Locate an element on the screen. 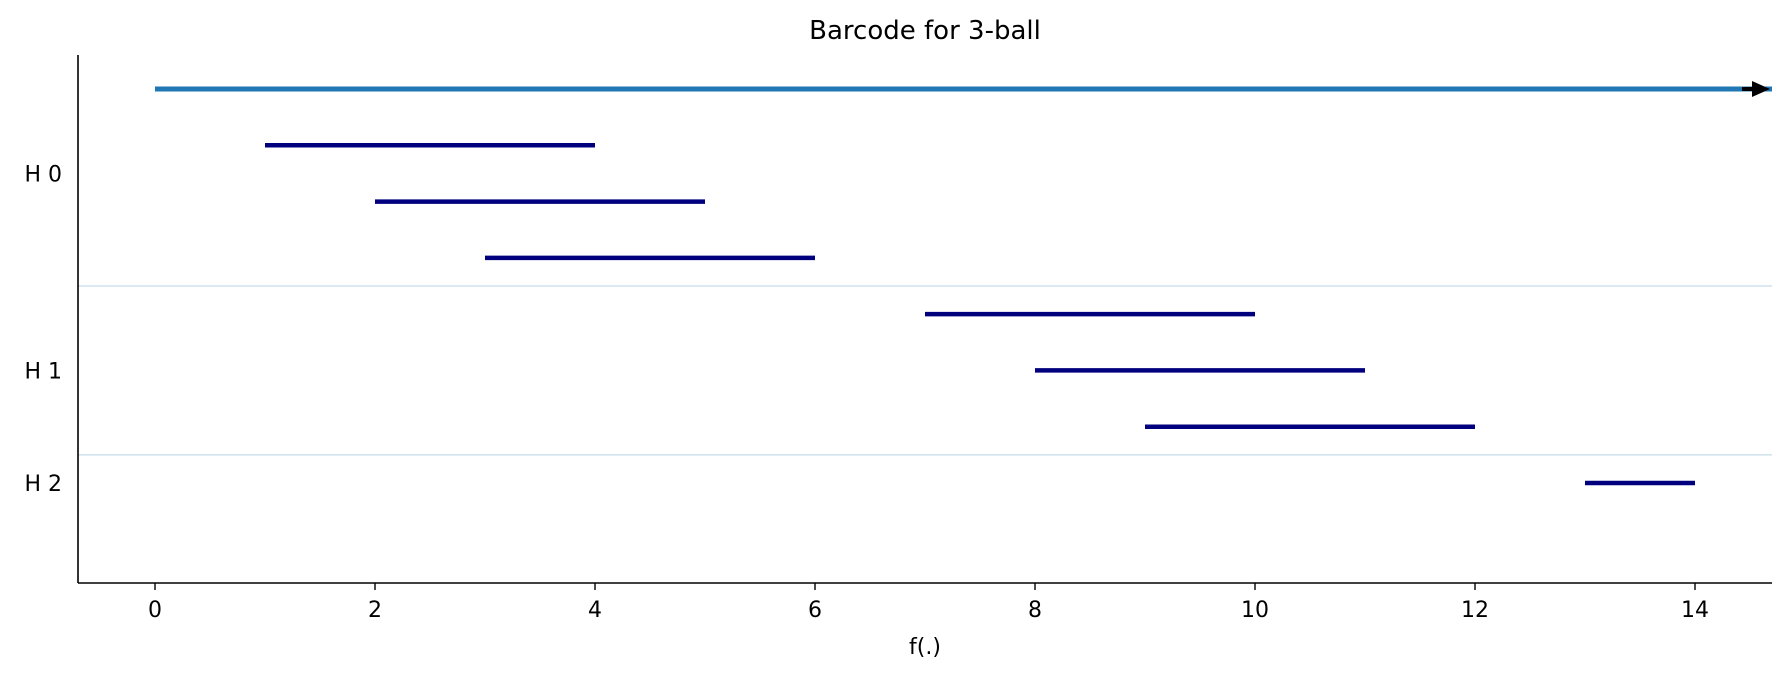 The image size is (1781, 673). x-tick-label-7: 14 is located at coordinates (1695, 610).